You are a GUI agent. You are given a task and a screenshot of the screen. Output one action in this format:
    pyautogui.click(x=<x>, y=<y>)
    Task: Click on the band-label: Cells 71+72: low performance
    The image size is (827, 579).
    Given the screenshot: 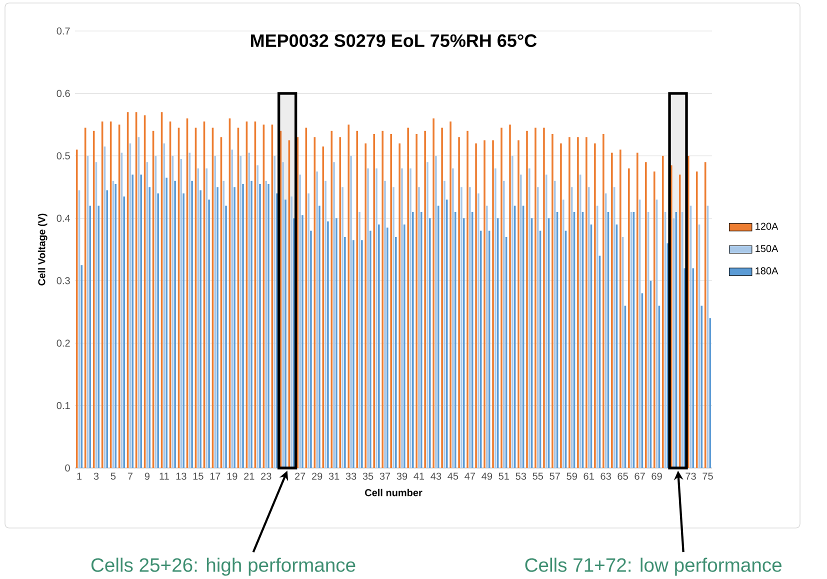 What is the action you would take?
    pyautogui.click(x=653, y=567)
    